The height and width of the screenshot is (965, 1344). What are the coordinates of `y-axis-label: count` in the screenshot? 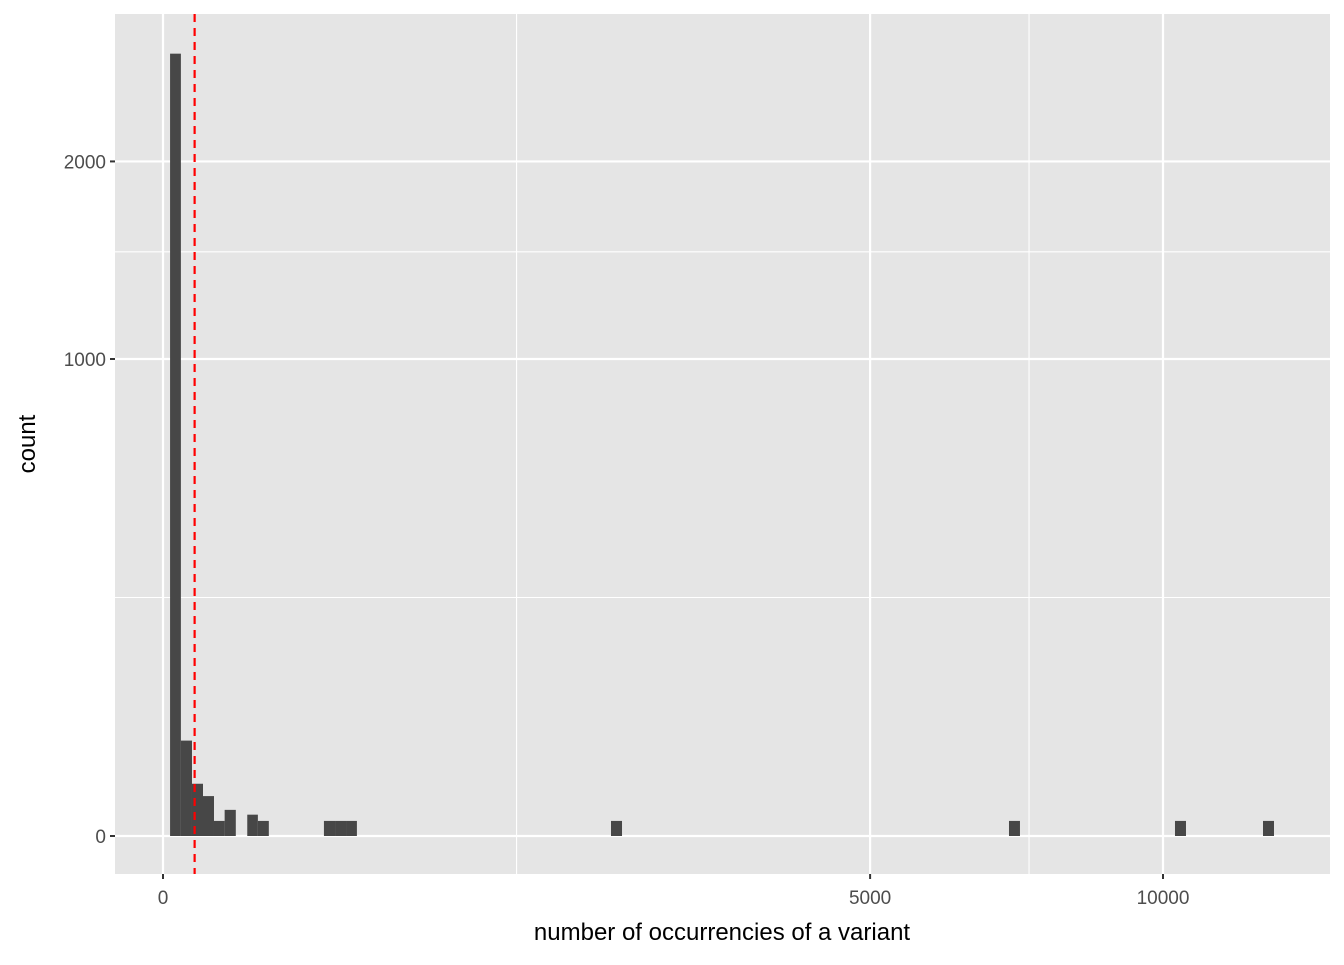 It's located at (27, 443).